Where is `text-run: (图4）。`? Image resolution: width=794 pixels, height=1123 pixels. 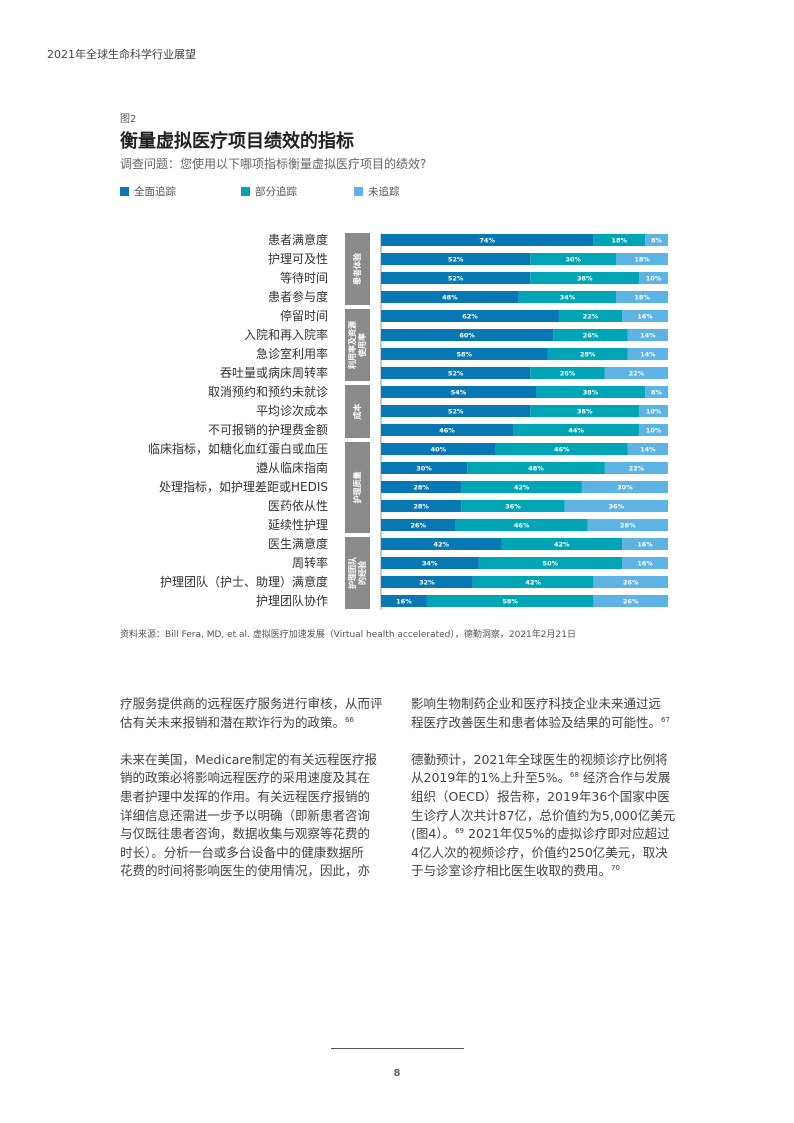
text-run: (图4）。 is located at coordinates (433, 834).